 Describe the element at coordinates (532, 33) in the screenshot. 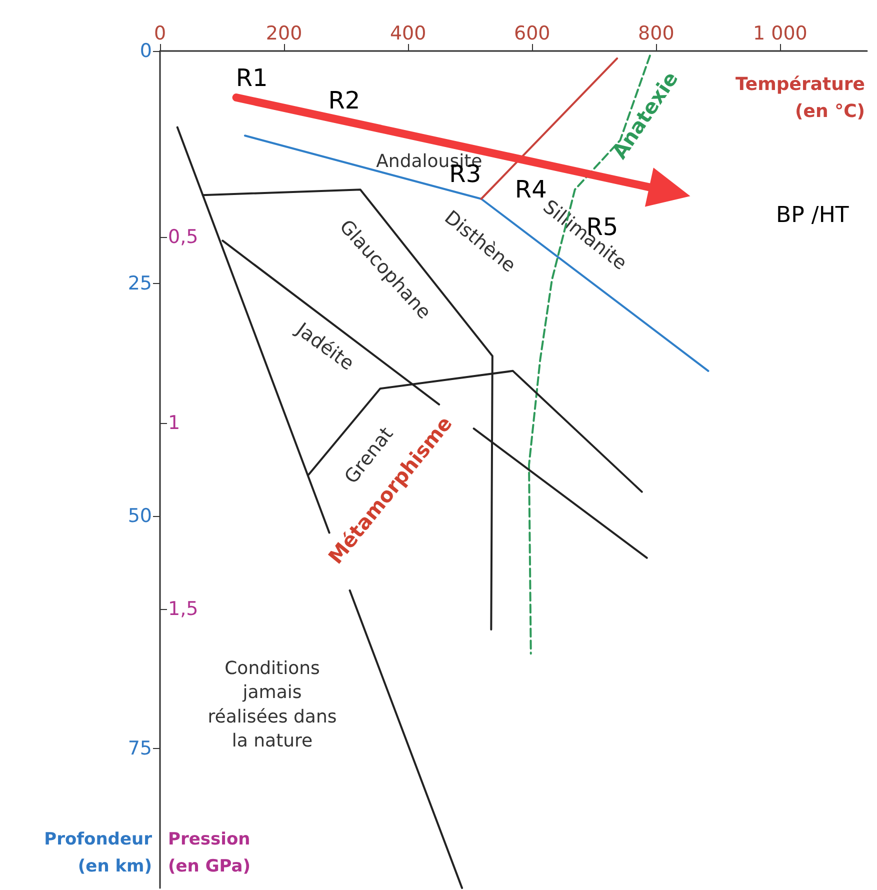

I see `x-tick-label: 600` at that location.